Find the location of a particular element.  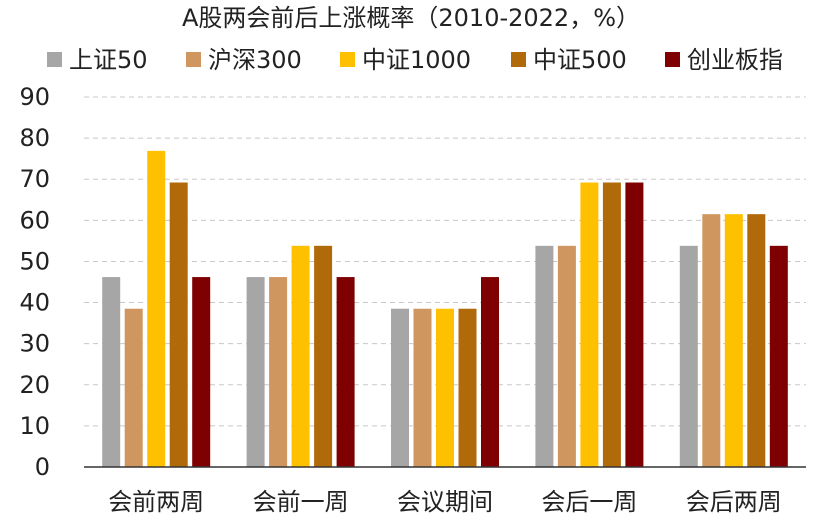

y-axis: 0 10 20 30 40 50 60 70 80 90 is located at coordinates (34, 282).